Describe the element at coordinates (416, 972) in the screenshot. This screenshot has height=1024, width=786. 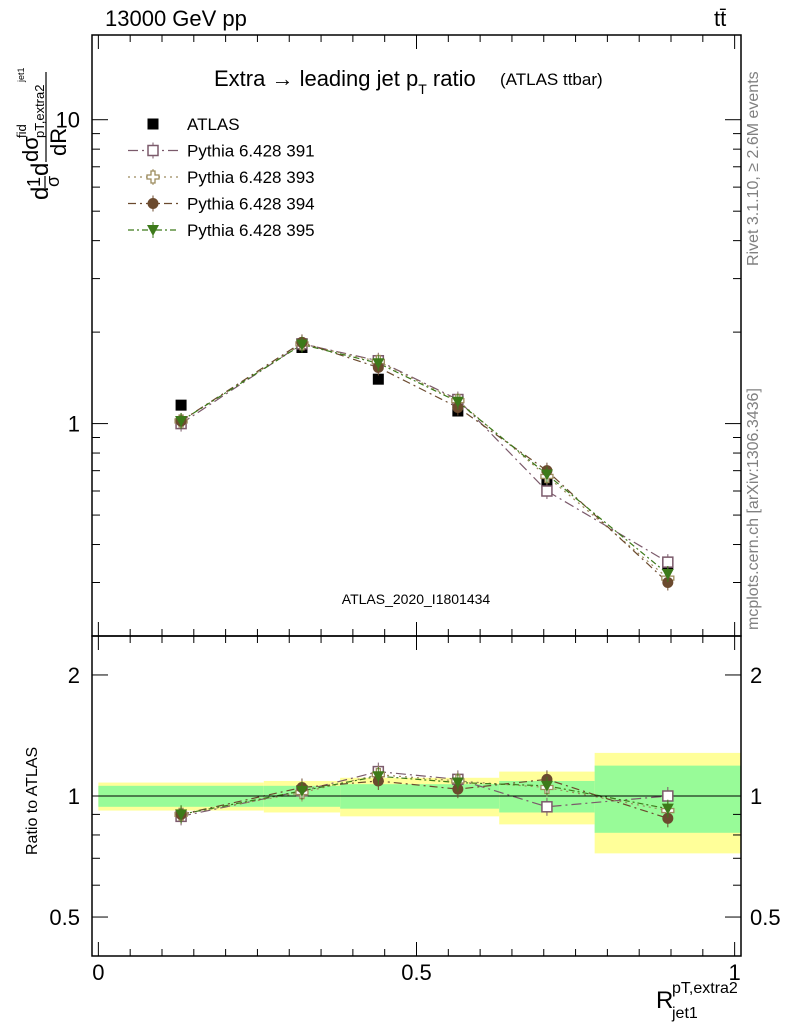
I see `x-tick-label: 0.5` at that location.